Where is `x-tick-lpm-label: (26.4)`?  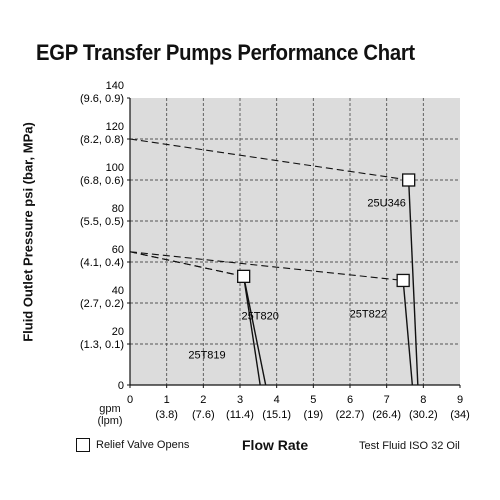
x-tick-lpm-label: (26.4) is located at coordinates (386, 415).